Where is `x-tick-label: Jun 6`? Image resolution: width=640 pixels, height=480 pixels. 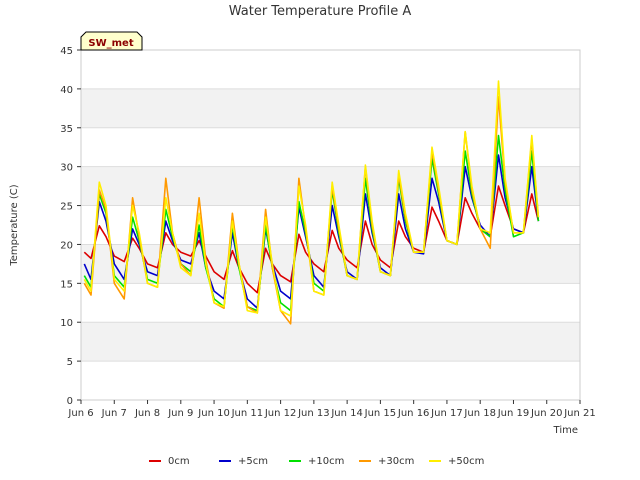
x-tick-label: Jun 6 is located at coordinates (80, 413).